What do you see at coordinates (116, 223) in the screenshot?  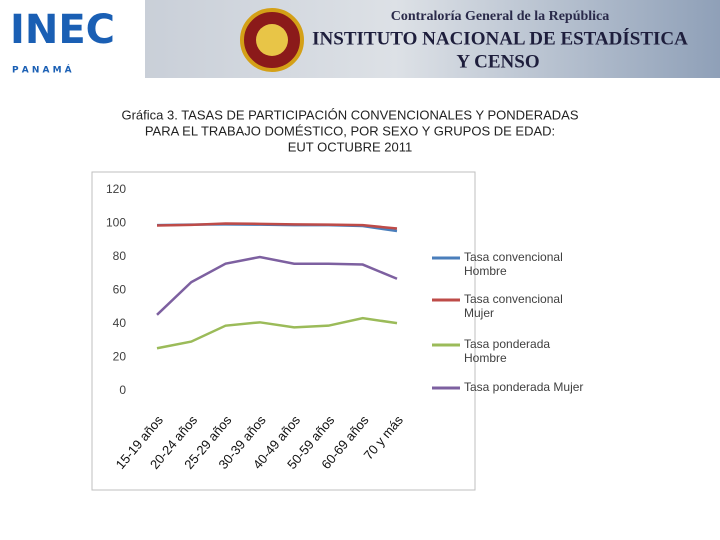 I see `y-tick-label: 100` at bounding box center [116, 223].